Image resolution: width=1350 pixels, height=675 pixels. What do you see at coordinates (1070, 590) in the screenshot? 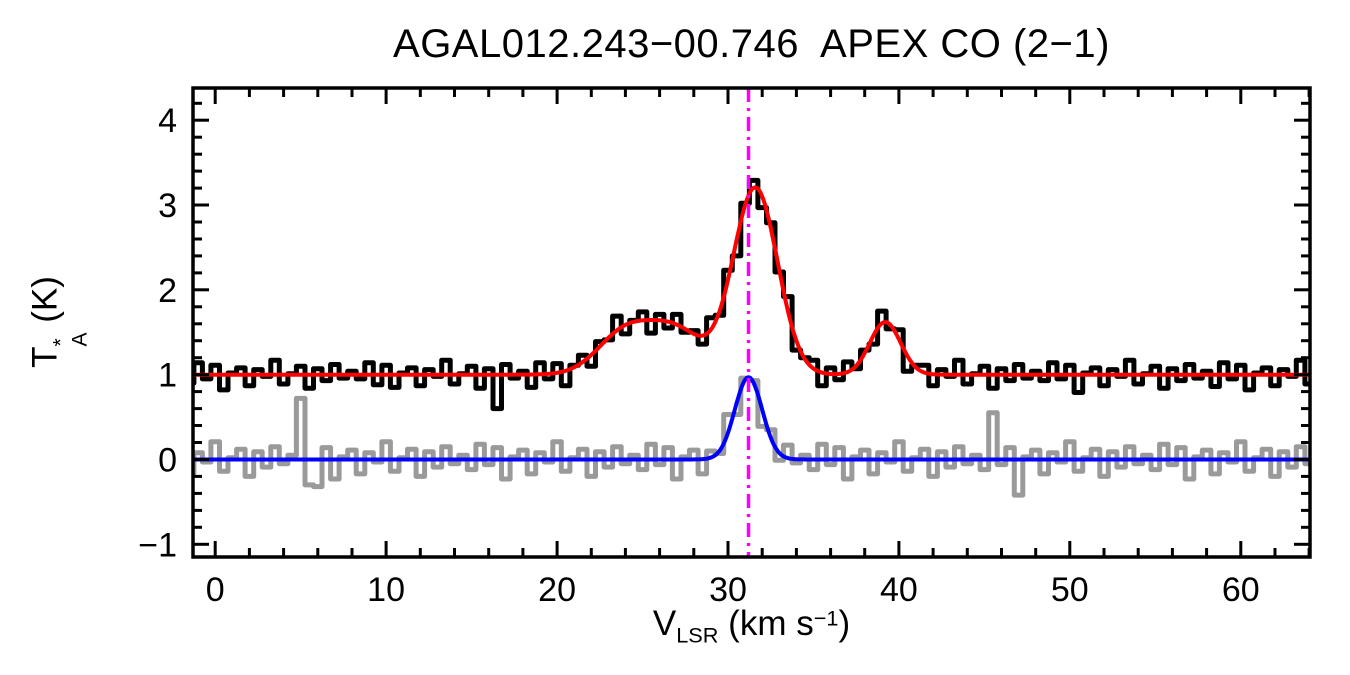
I see `svg-text: 50` at bounding box center [1070, 590].